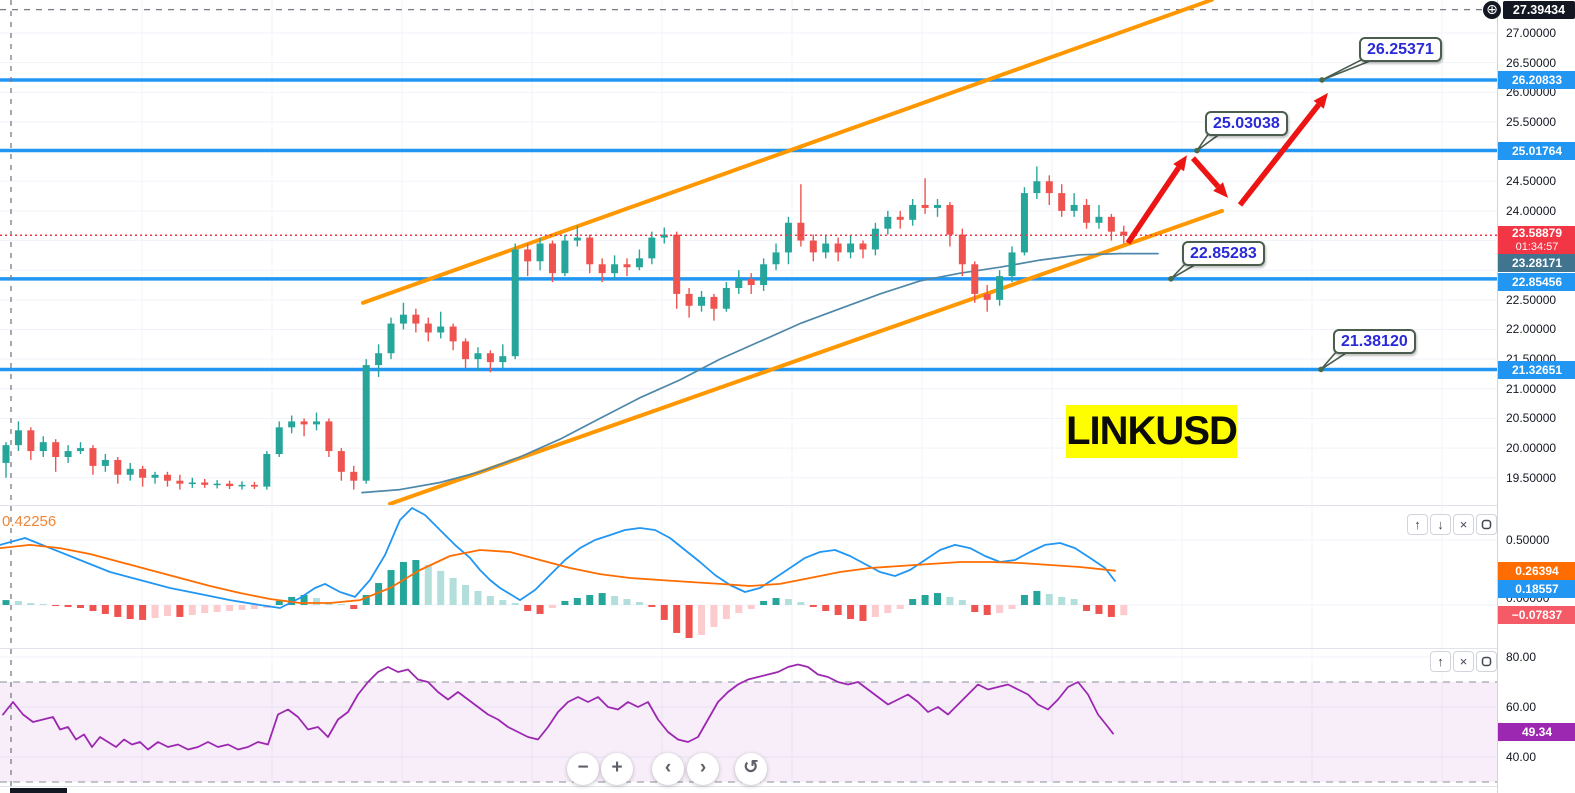 The height and width of the screenshot is (793, 1575). I want to click on price-target-callout: 26.25371, so click(1400, 49).